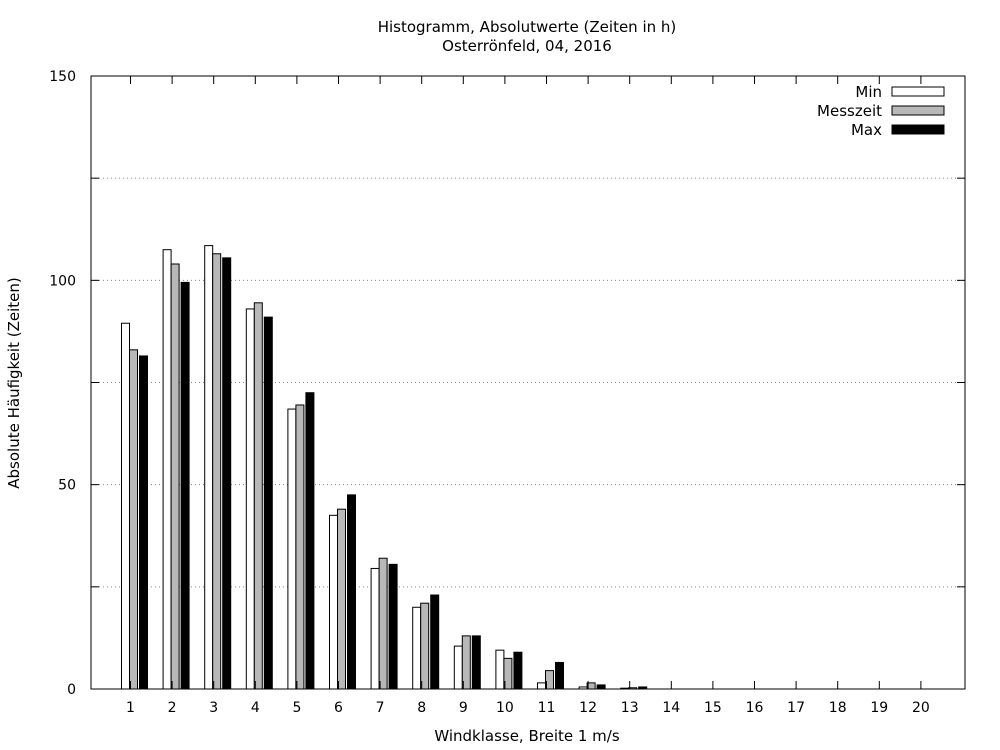 The image size is (1000, 750). Describe the element at coordinates (130, 708) in the screenshot. I see `x-tick-label: 1` at that location.